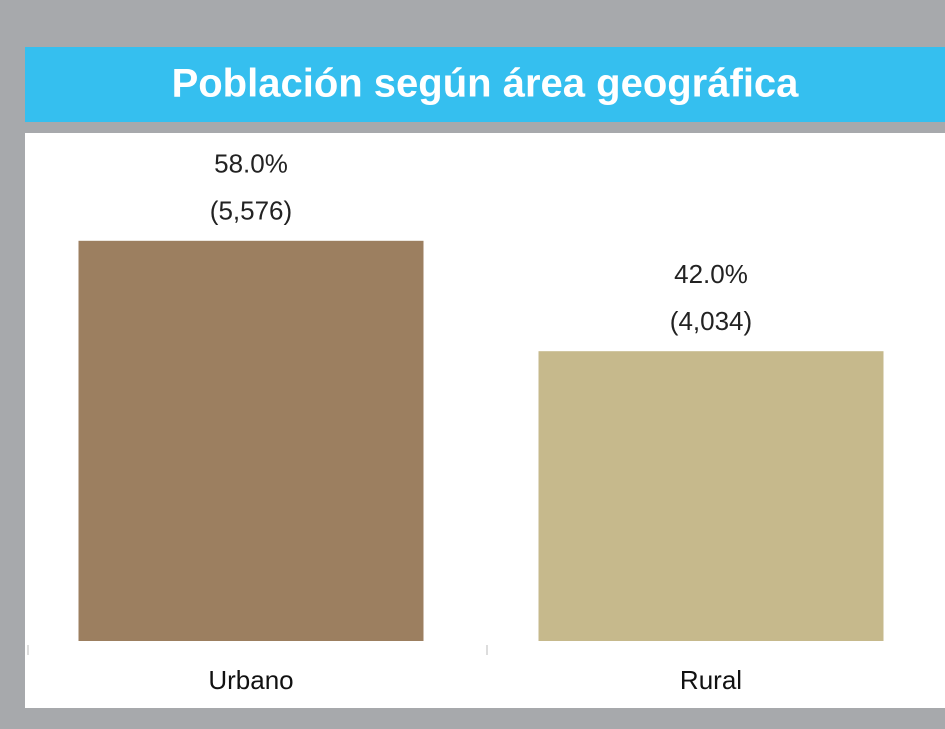  I want to click on bar, so click(711, 496).